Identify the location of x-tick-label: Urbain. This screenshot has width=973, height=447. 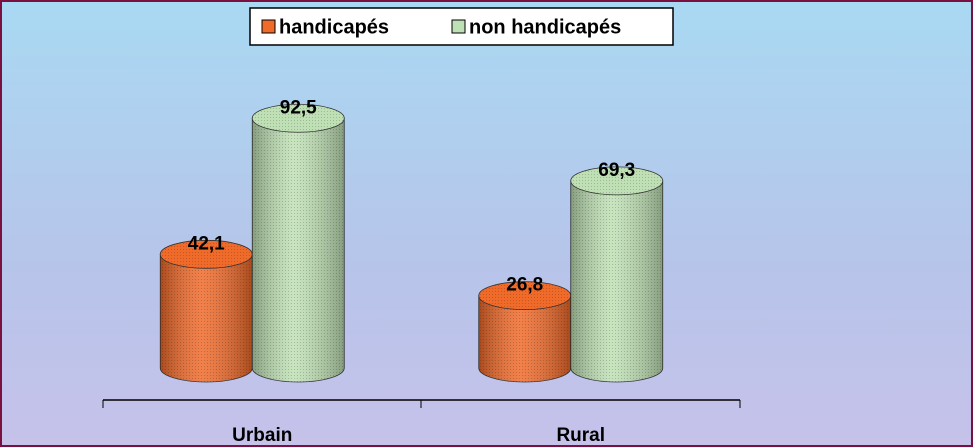
(262, 435).